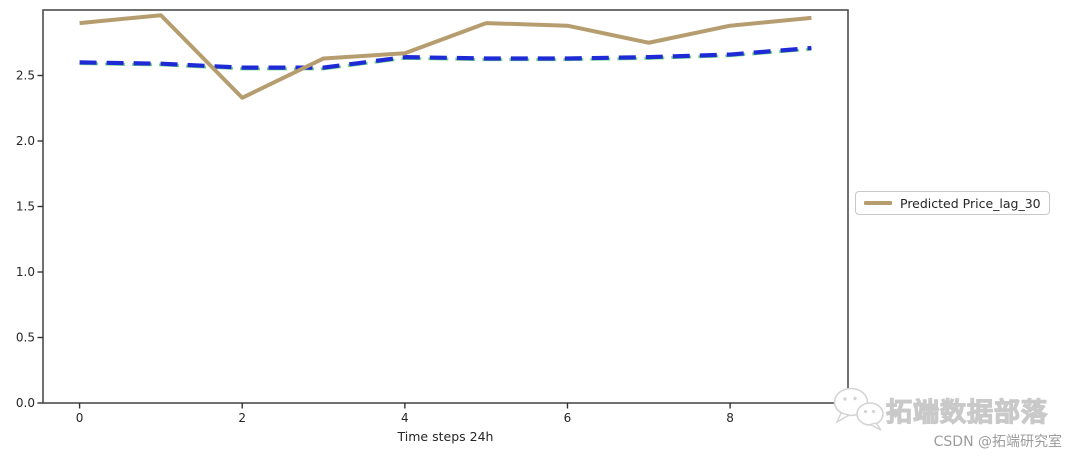 The image size is (1080, 456). I want to click on legend: Predicted Price_lag_30, so click(952, 203).